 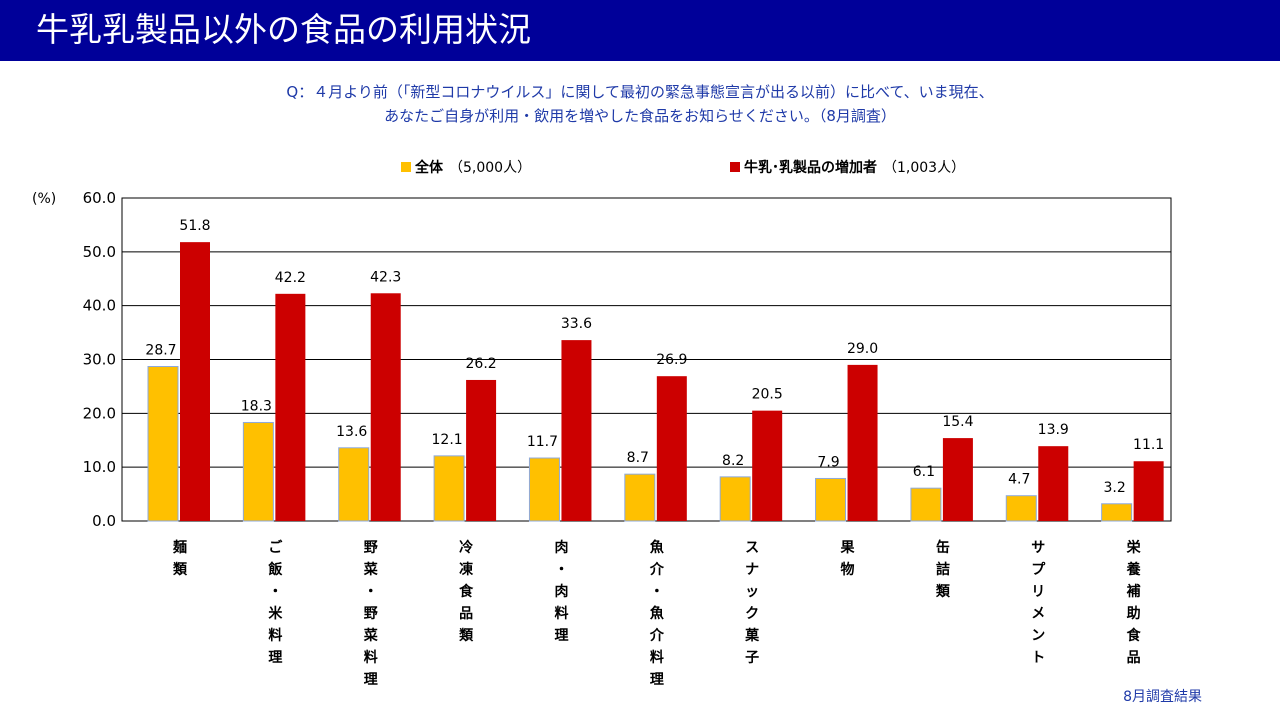 I want to click on legend-swatch-dairy, so click(x=735, y=167).